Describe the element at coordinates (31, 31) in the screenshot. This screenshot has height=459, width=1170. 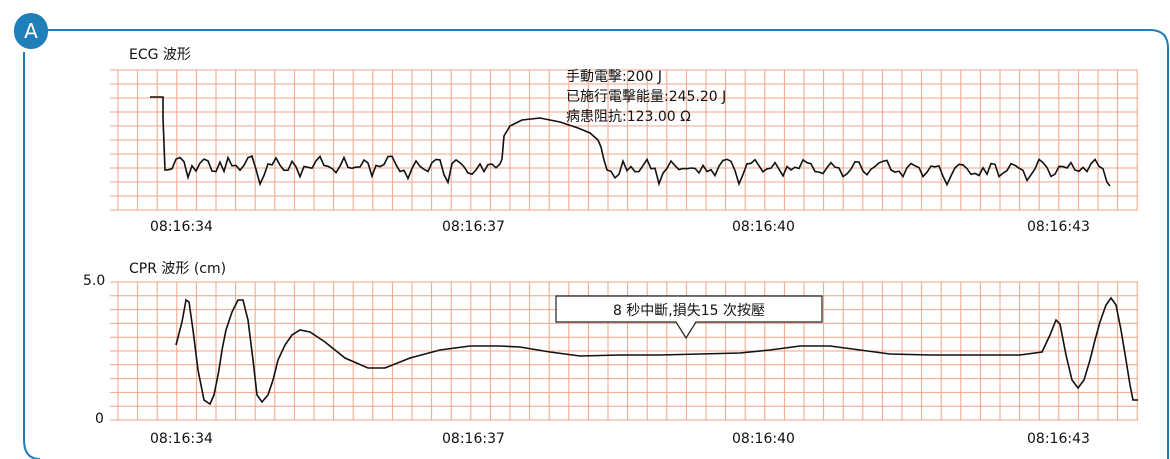
I see `panel-badge: A` at that location.